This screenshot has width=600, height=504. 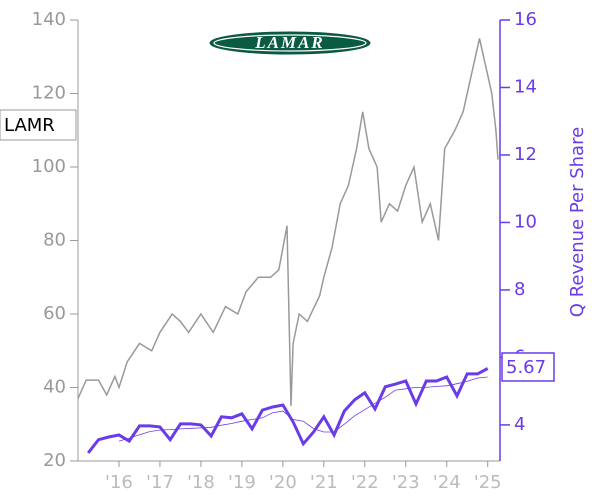 I want to click on y2-tick-label: 12, so click(x=525, y=154).